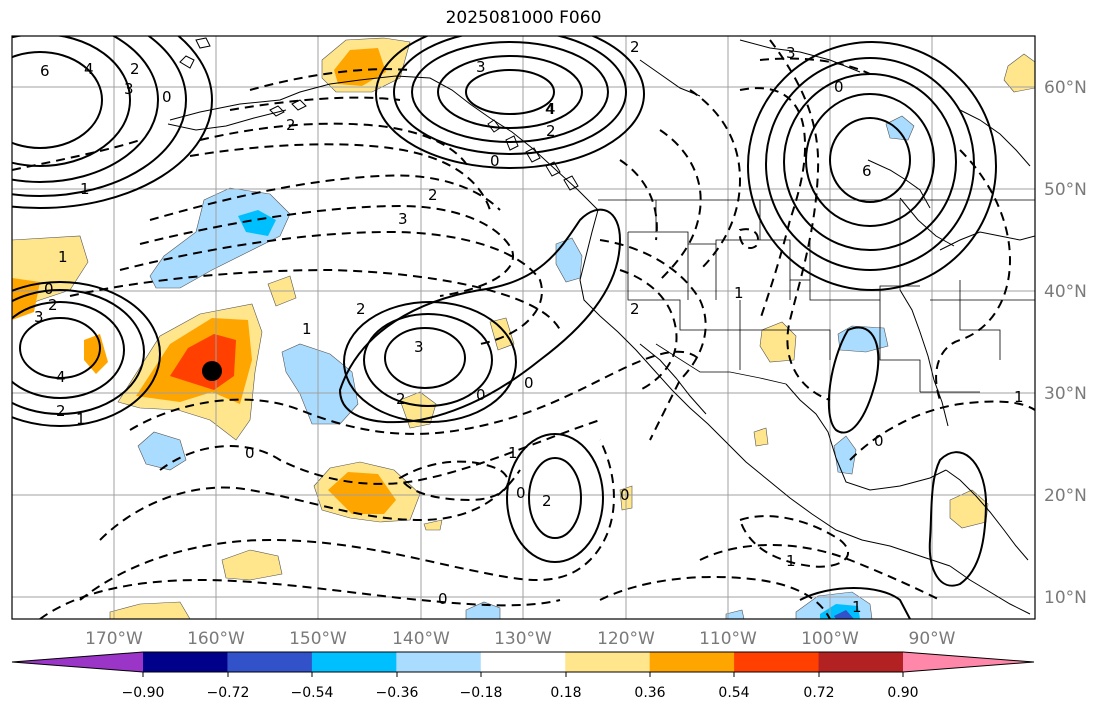 Image resolution: width=1105 pixels, height=712 pixels. Describe the element at coordinates (481, 693) in the screenshot. I see `colorbar-tick-label: −0.18` at that location.